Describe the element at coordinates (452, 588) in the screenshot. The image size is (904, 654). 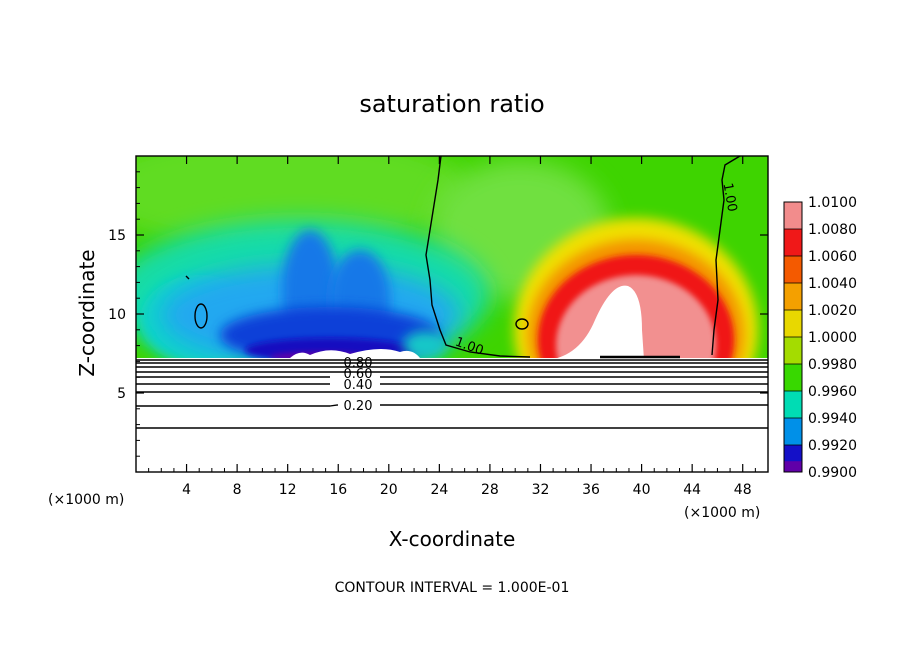
I see `contour-interval-note: CONTOUR INTERVAL = 1.000E-01` at that location.